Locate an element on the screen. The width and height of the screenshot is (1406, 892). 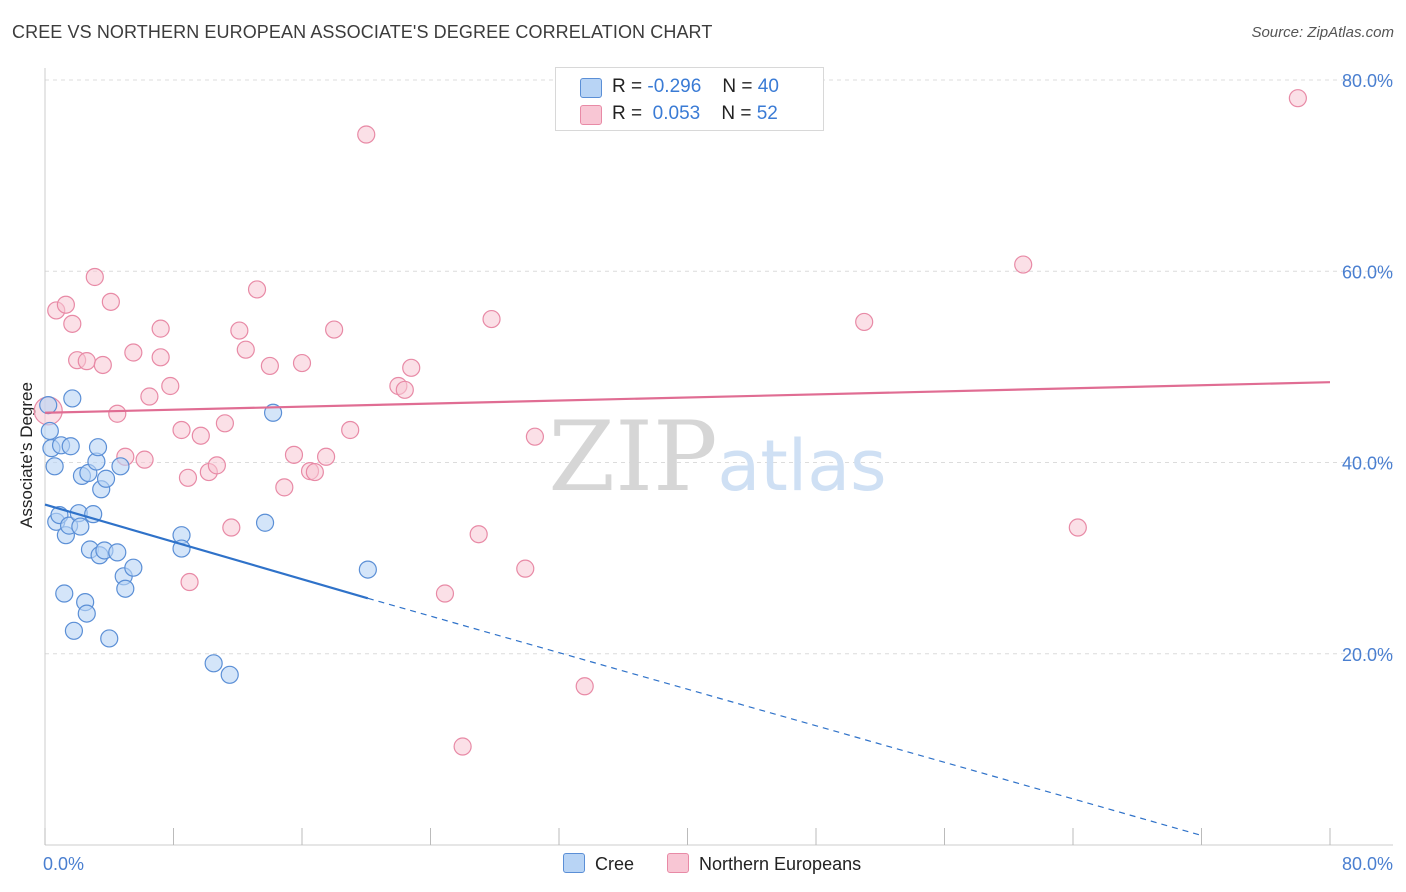
bottom-legend-cree: Cree is located at coordinates (598, 864).